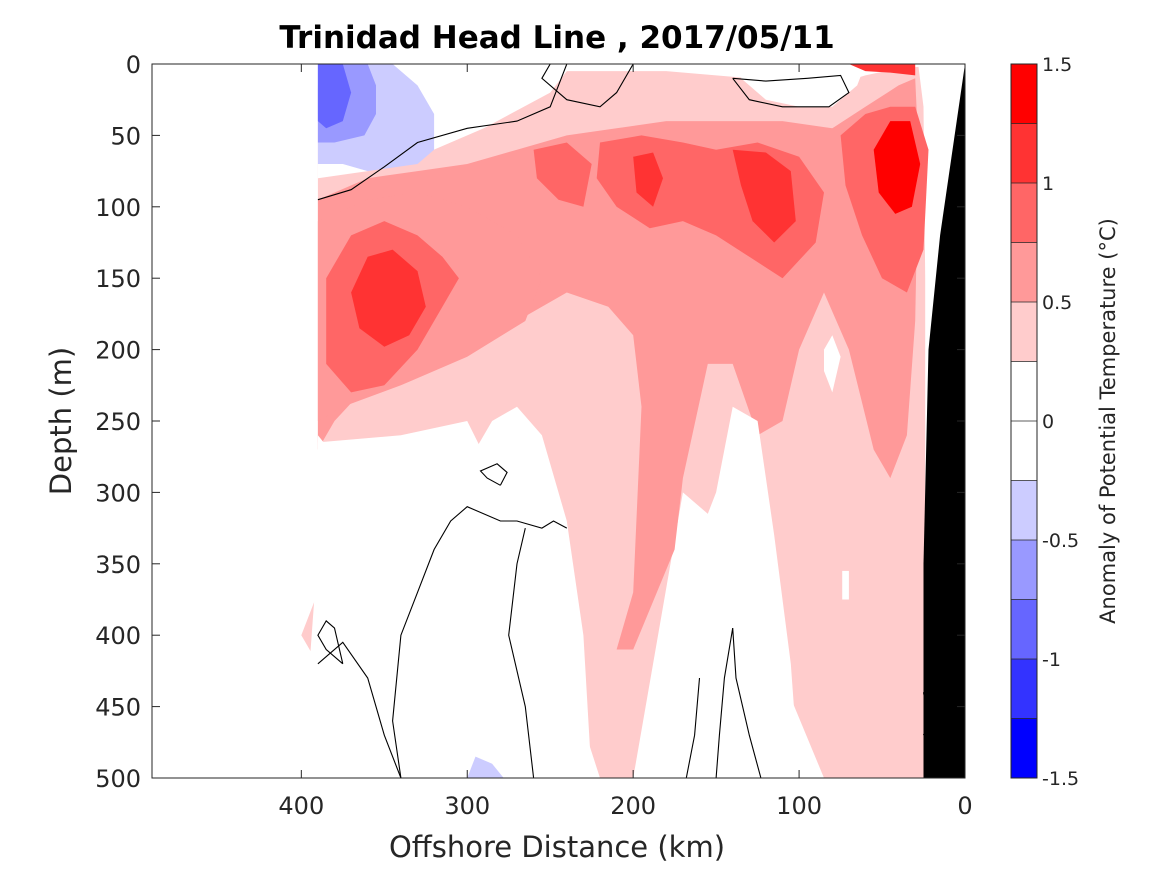 This screenshot has height=875, width=1167. I want to click on contour-region-red-blob-c1, so click(648, 179).